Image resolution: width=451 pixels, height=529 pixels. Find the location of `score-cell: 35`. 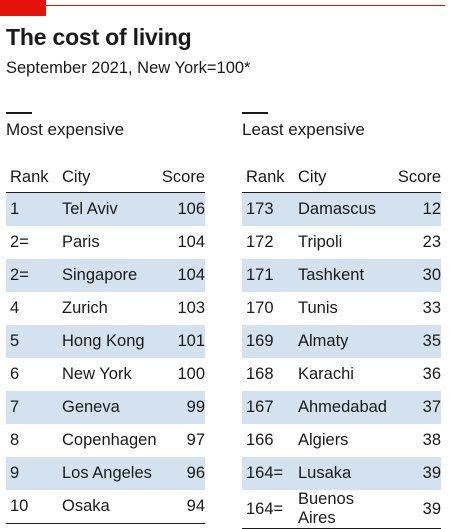

score-cell: 35 is located at coordinates (418, 341).